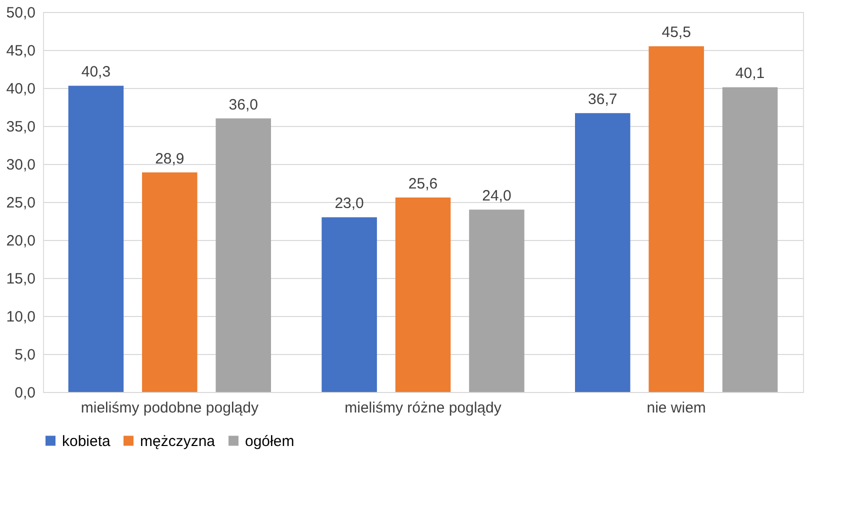  What do you see at coordinates (169, 408) in the screenshot?
I see `x-tick-label: mieliśmy podobne poglądy` at bounding box center [169, 408].